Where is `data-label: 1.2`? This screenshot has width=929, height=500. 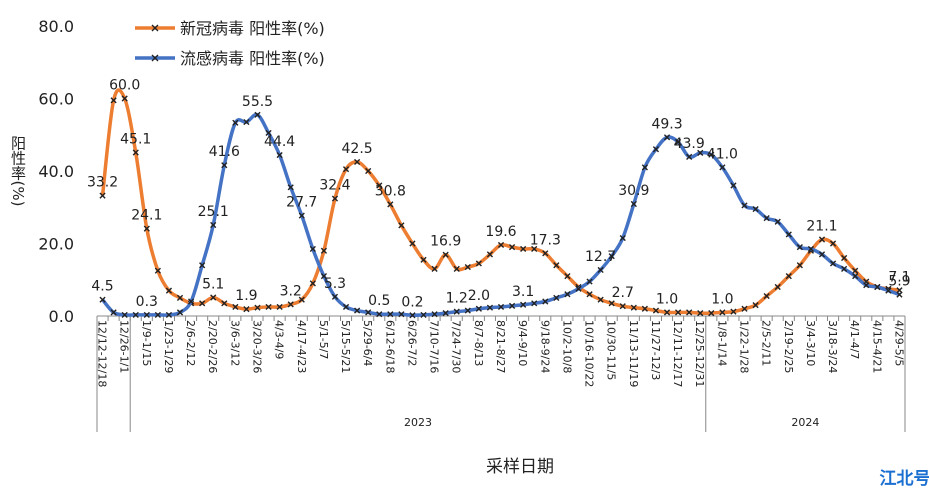 data-label: 1.2 is located at coordinates (457, 299).